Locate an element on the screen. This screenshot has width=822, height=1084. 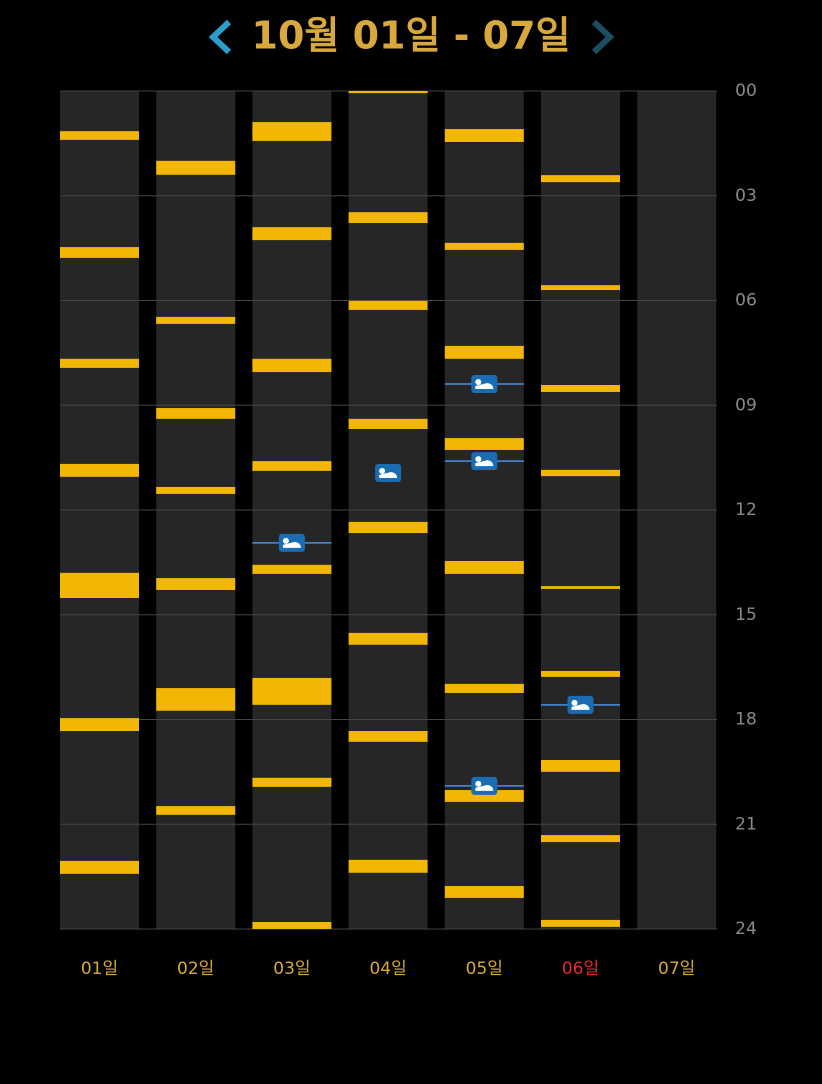
next-button is located at coordinates (603, 37).